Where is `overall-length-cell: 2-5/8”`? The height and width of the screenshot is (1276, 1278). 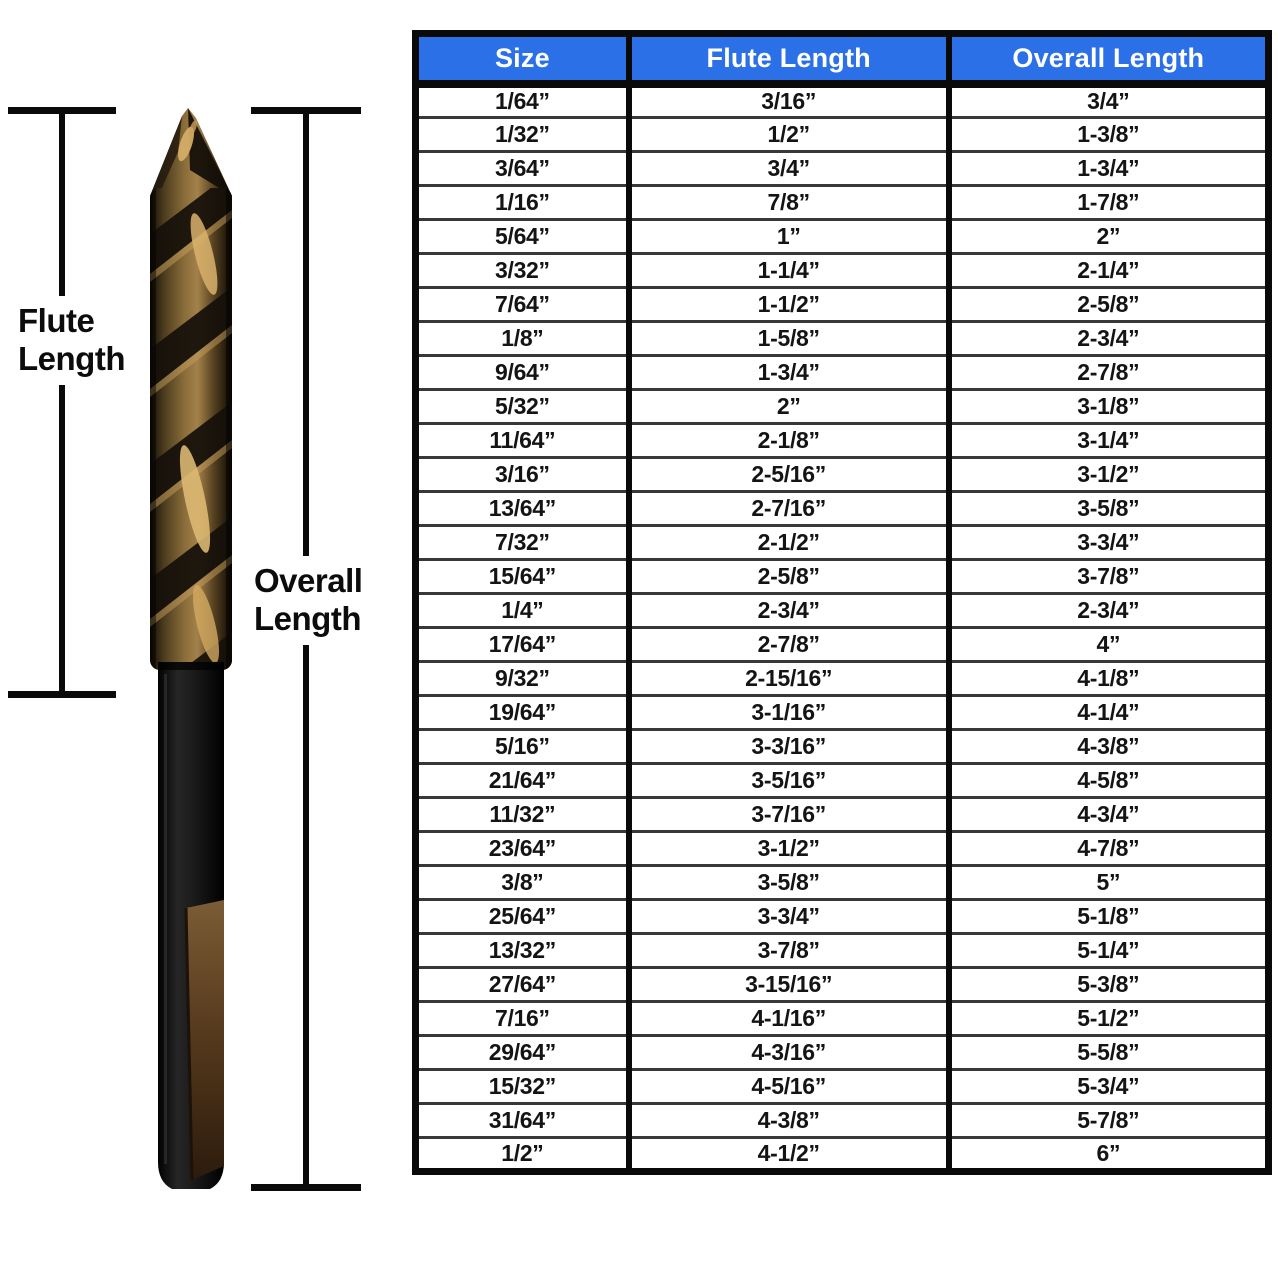
overall-length-cell: 2-5/8” is located at coordinates (1108, 304).